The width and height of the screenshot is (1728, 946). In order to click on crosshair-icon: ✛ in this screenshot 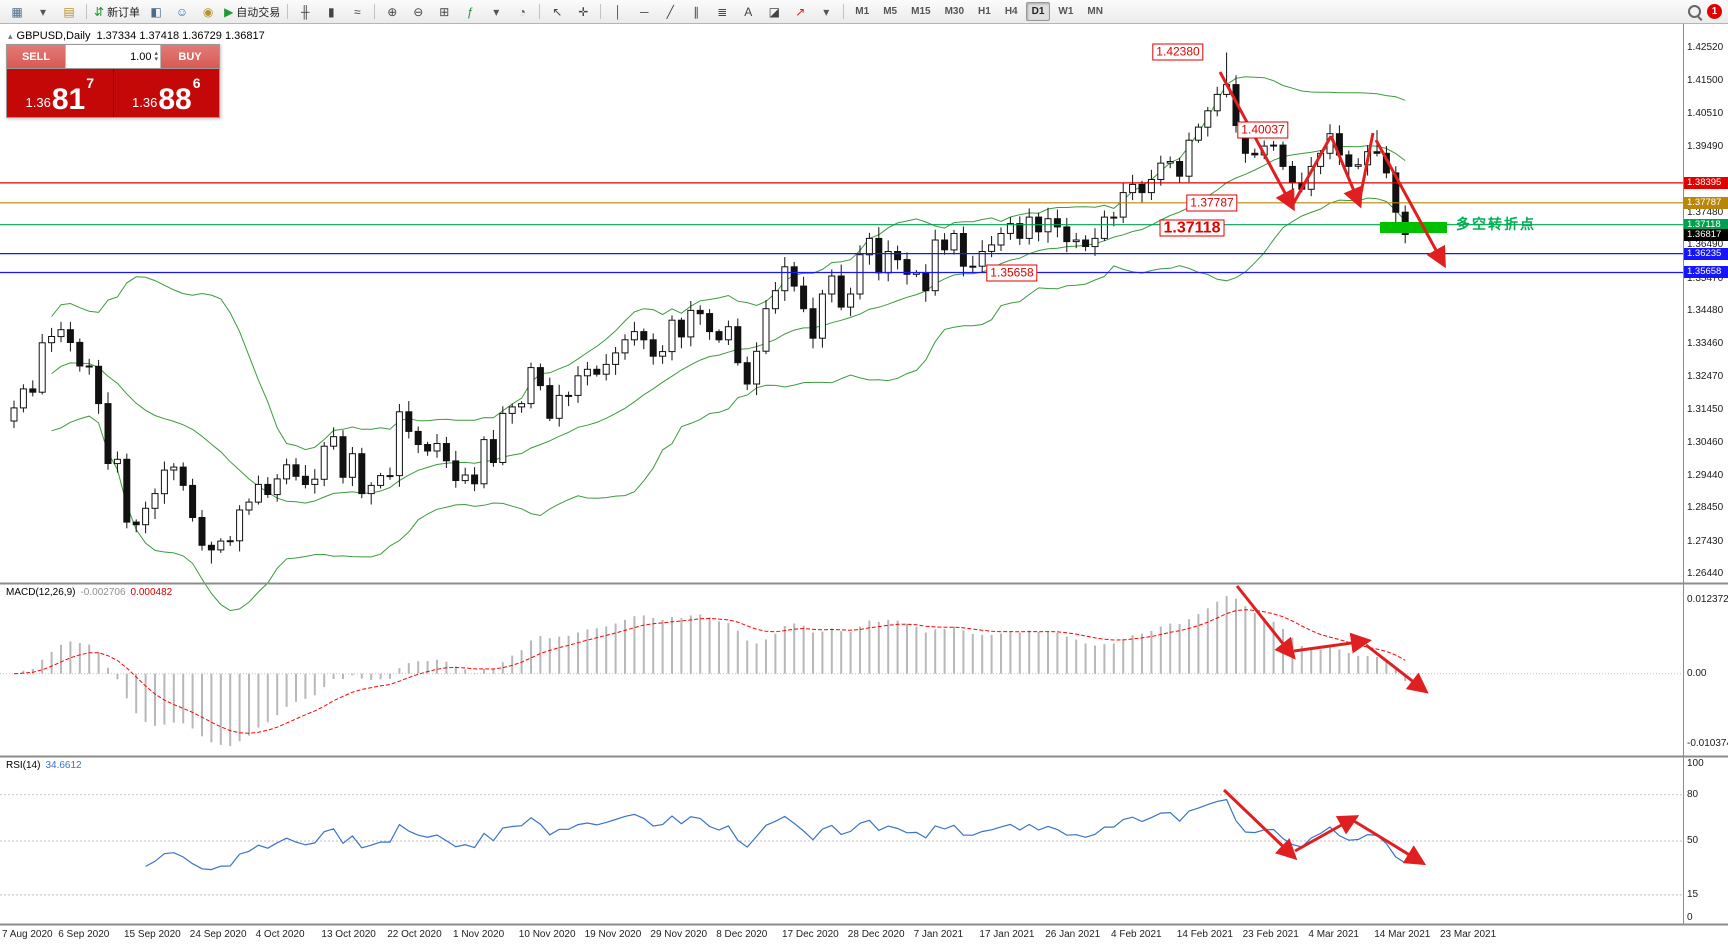, I will do `click(583, 11)`.